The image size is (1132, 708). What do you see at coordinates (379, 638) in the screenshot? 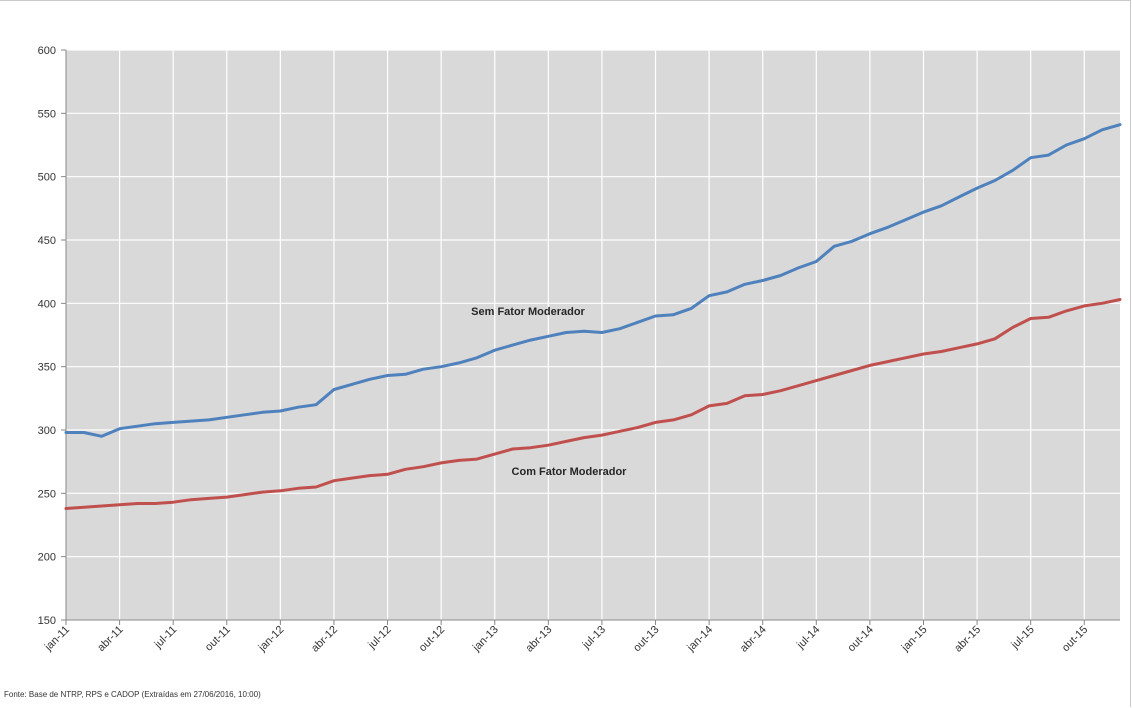
I see `x-tick-label: jul-12` at bounding box center [379, 638].